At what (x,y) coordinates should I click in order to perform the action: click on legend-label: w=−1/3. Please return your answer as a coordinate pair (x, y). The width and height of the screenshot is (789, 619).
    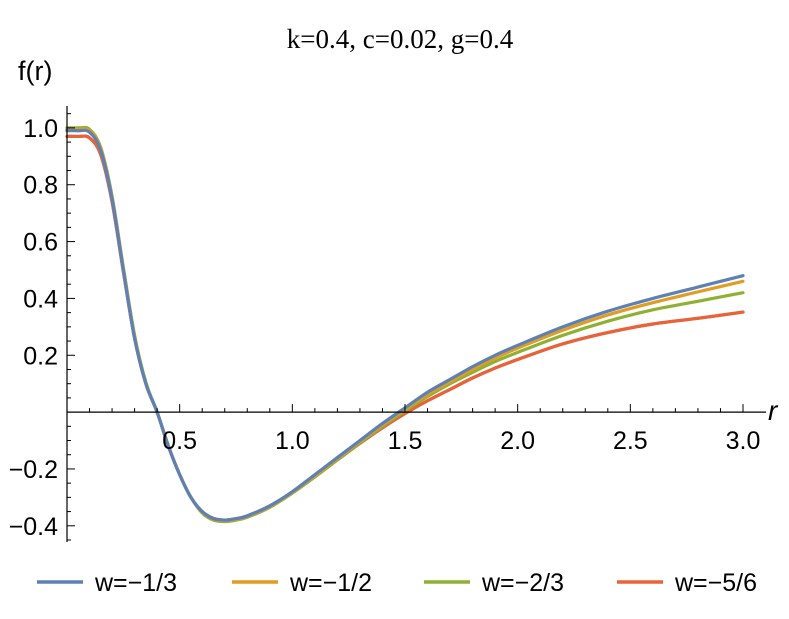
    Looking at the image, I should click on (135, 583).